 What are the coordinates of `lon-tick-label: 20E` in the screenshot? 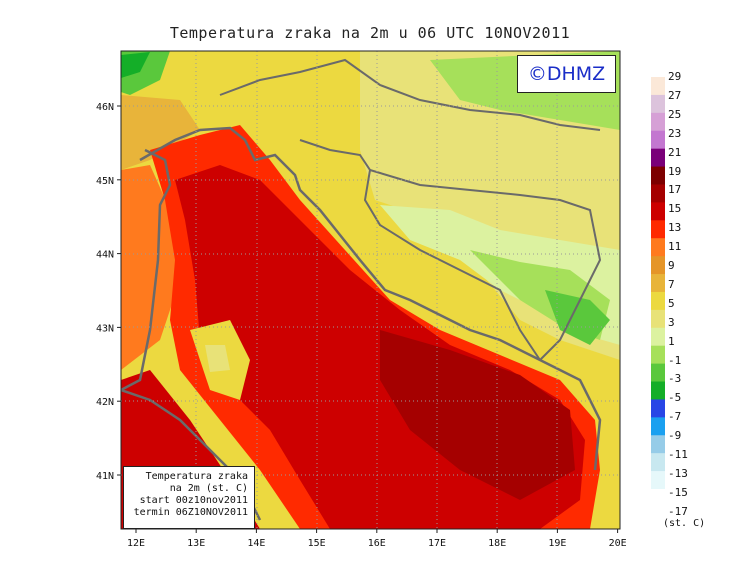 It's located at (618, 543).